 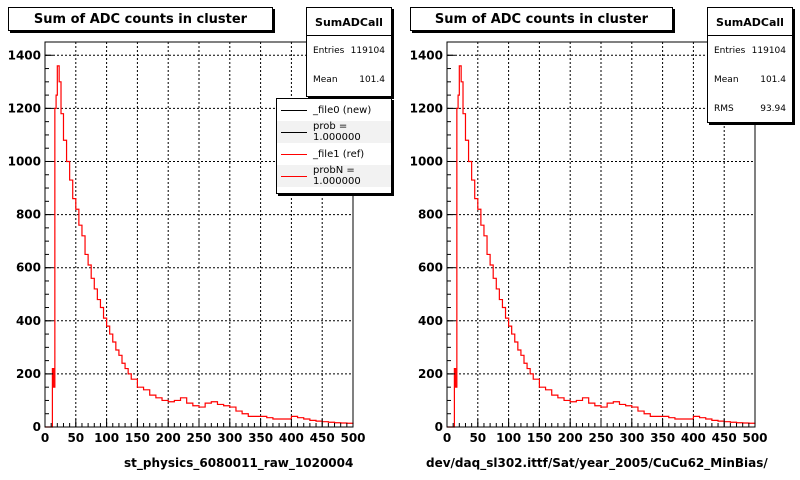 I want to click on left-y-tick-label: 1400, so click(x=24, y=55).